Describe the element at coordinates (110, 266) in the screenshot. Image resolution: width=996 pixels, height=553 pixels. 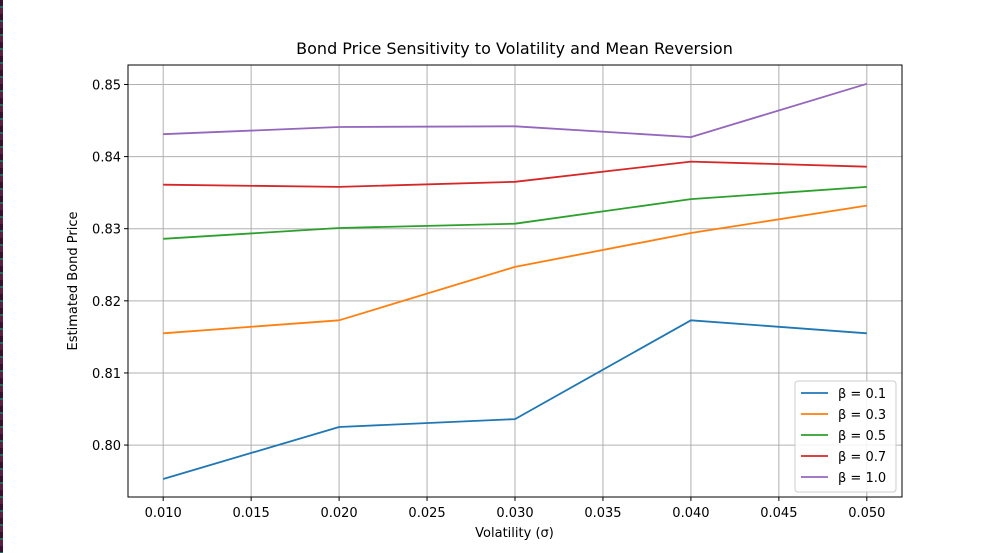
I see `y-axis-ticks: 0.80 0.81 0.82 0.83 0.84 0.85` at that location.